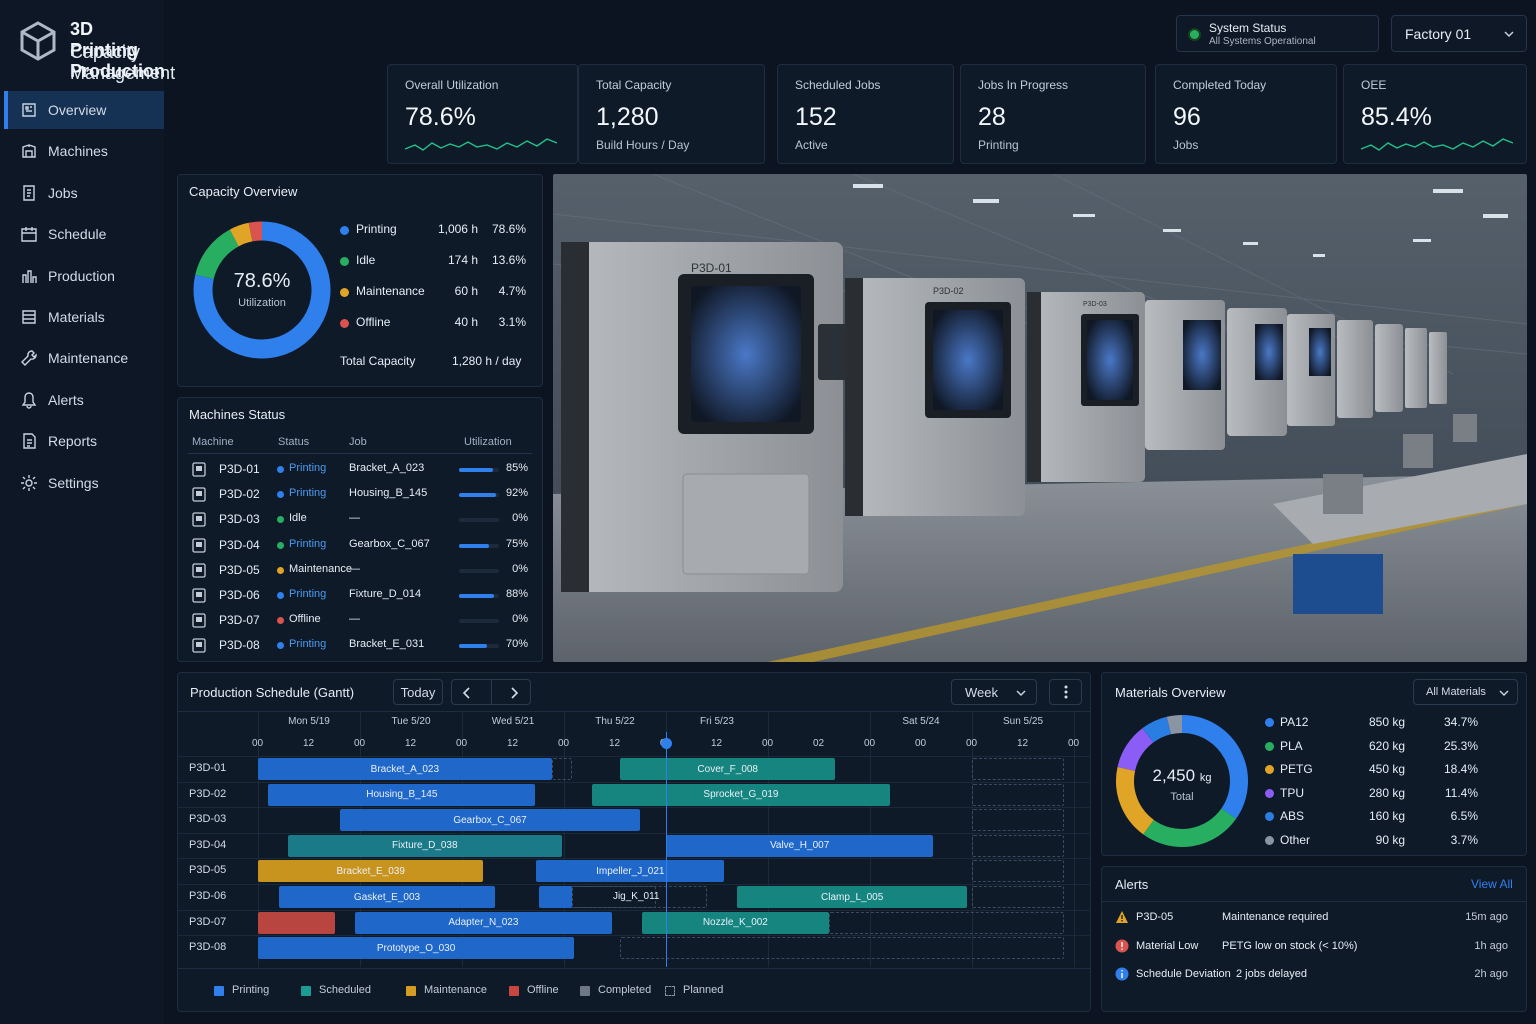 The height and width of the screenshot is (1024, 1536). Describe the element at coordinates (1314, 921) in the screenshot. I see `alert-item: P3D-05 Maintenance required 15m ago` at that location.